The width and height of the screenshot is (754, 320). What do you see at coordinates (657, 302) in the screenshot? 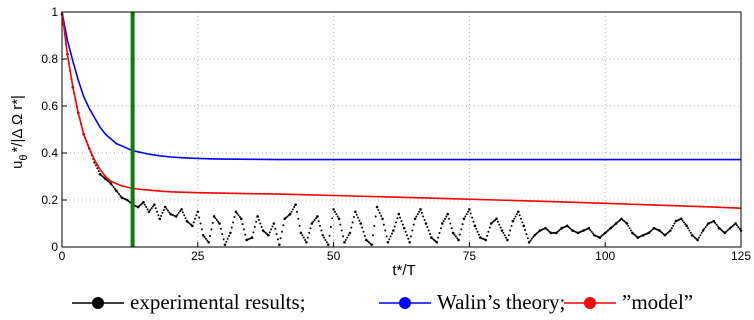
I see `legend-label: ”model”` at bounding box center [657, 302].